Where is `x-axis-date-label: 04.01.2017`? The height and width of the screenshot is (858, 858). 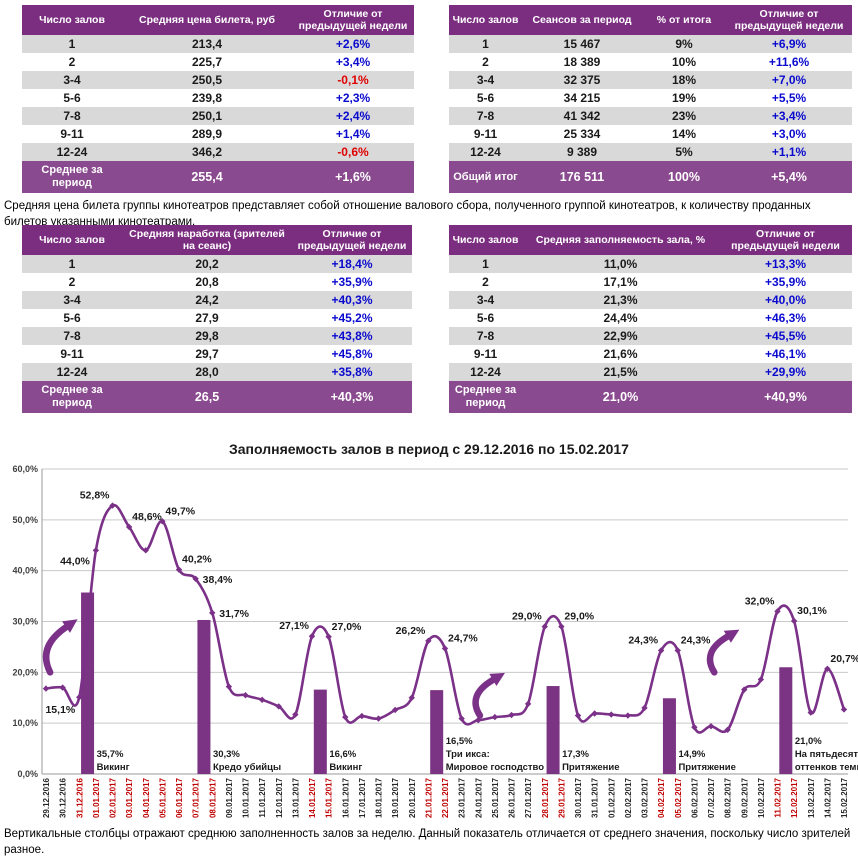
x-axis-date-label: 04.01.2017 is located at coordinates (146, 797).